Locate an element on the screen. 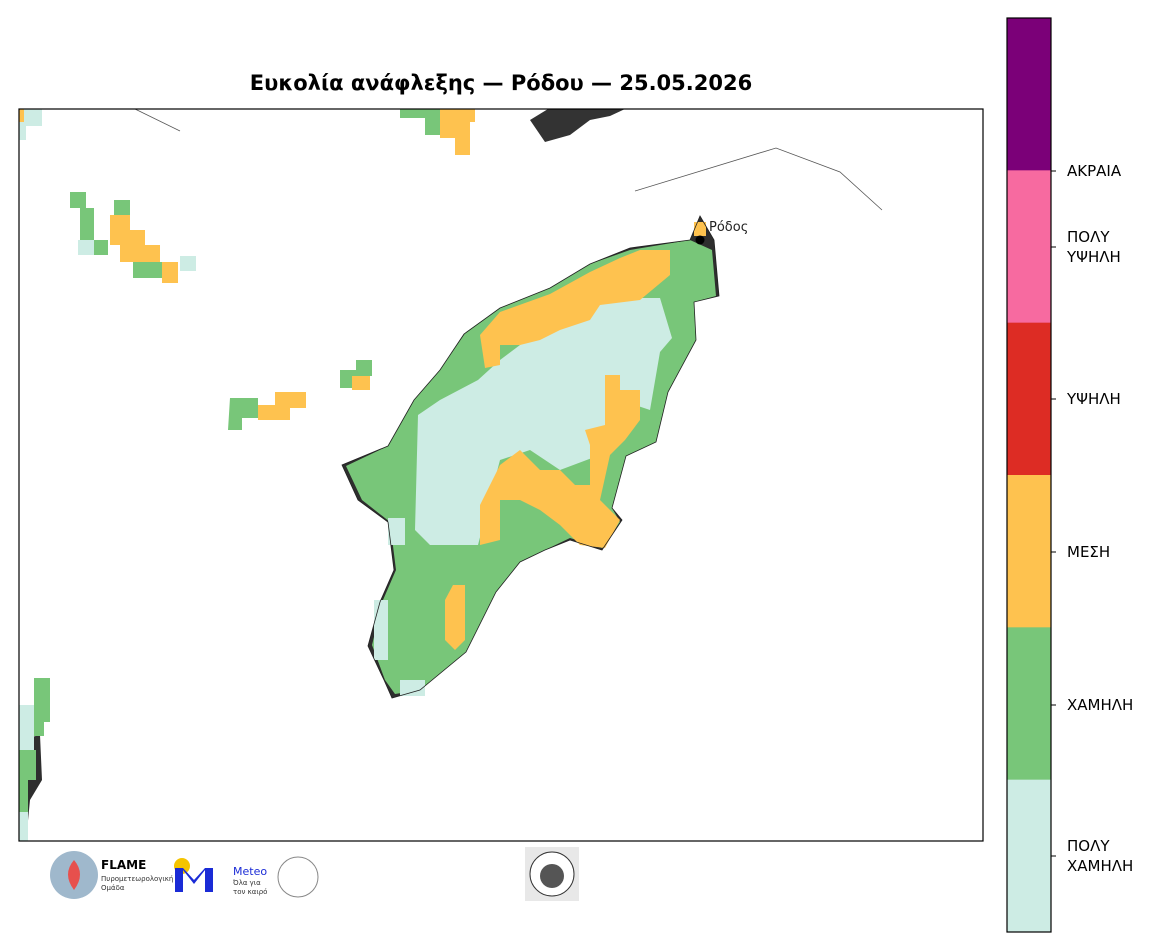  colorbar-label: ΑΚΡΑΙΑ is located at coordinates (1094, 171).